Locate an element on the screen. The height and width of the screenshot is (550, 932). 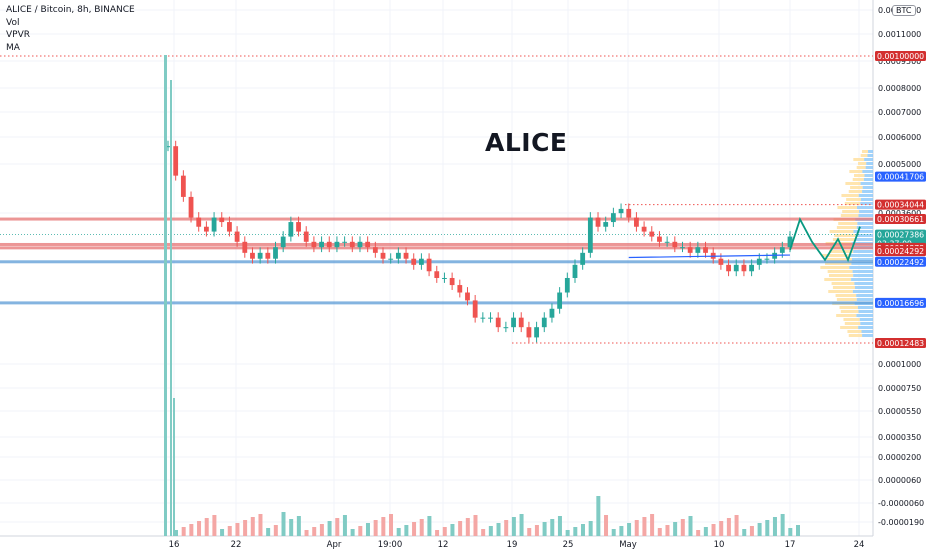
indicator-ma: MA is located at coordinates (13, 47).